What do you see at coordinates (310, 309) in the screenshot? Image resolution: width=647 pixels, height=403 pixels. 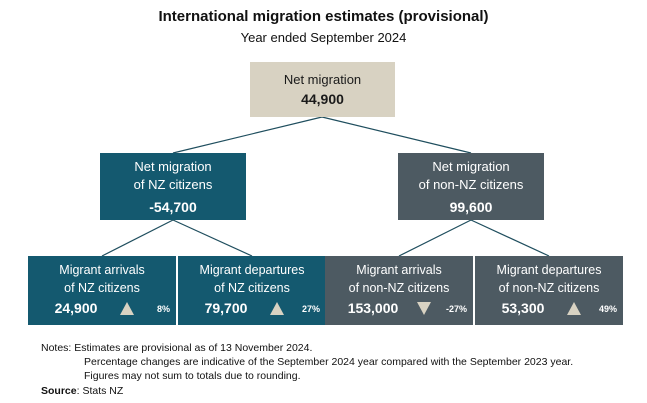 I see `departures-nz-change: 27%` at bounding box center [310, 309].